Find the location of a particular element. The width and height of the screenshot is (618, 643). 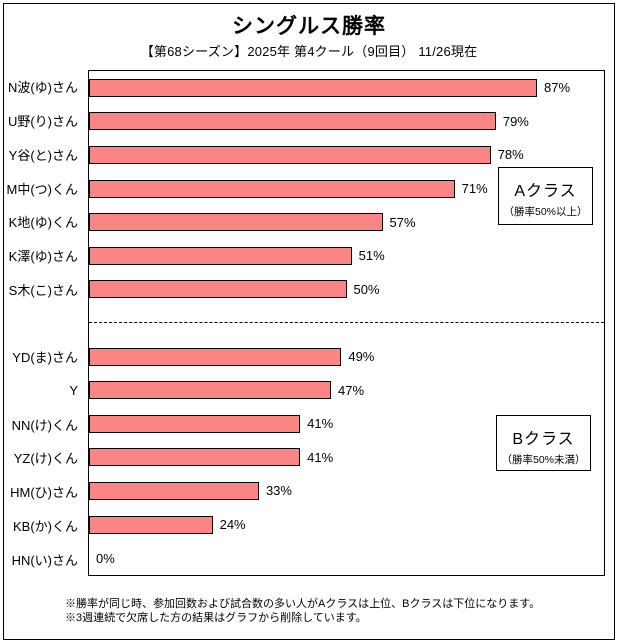

label-row: K澤(ゆ)さん is located at coordinates (40, 256).